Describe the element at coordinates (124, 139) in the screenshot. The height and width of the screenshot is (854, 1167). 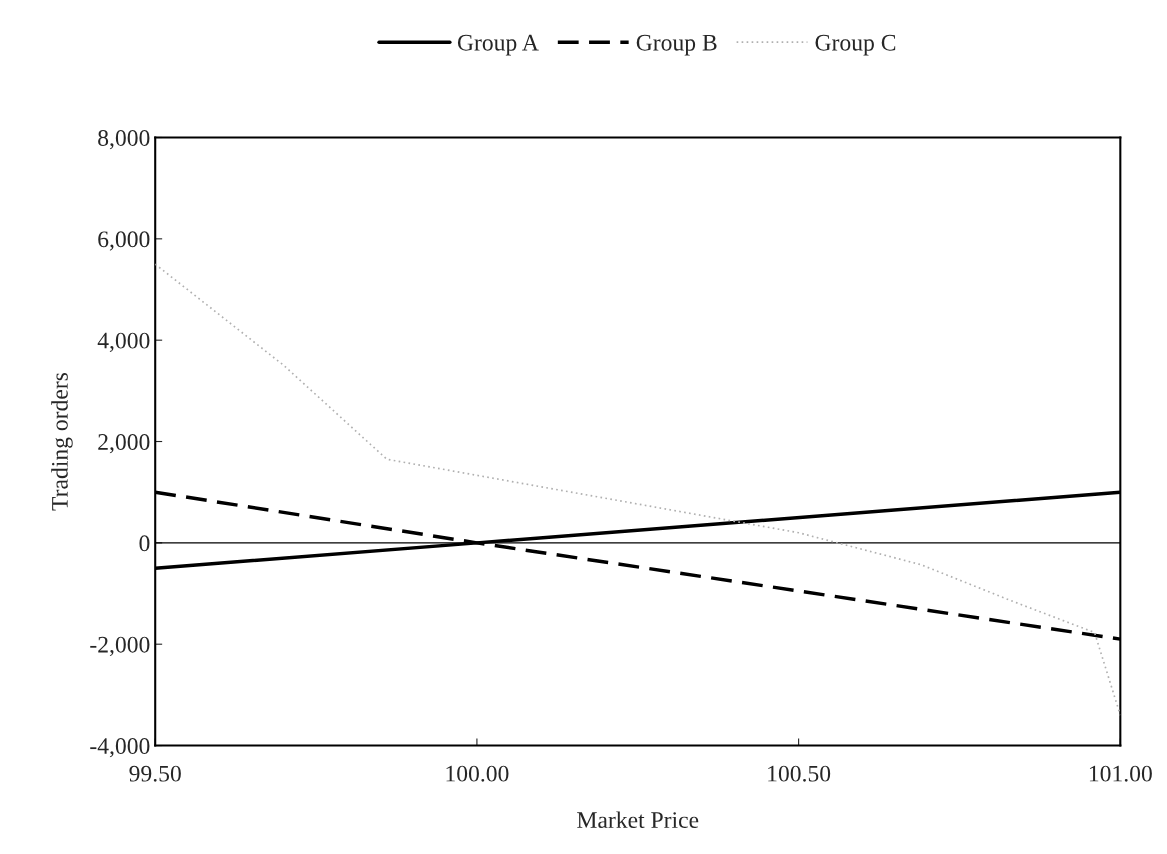
I see `y-tick-label: 8,000` at that location.